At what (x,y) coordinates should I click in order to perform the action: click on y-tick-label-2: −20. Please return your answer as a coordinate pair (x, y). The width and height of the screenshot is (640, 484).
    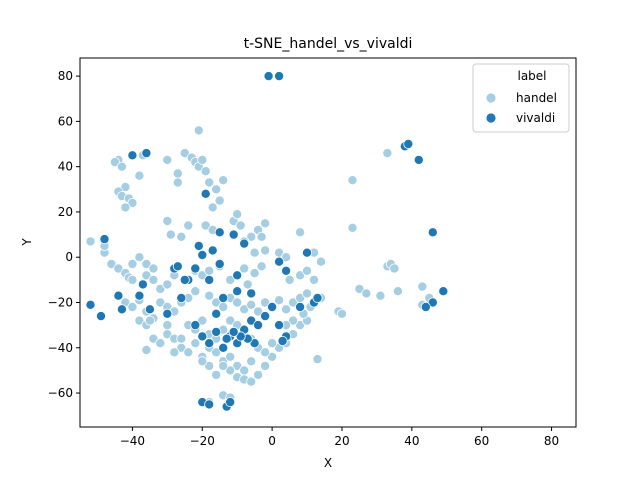
    Looking at the image, I should click on (60, 302).